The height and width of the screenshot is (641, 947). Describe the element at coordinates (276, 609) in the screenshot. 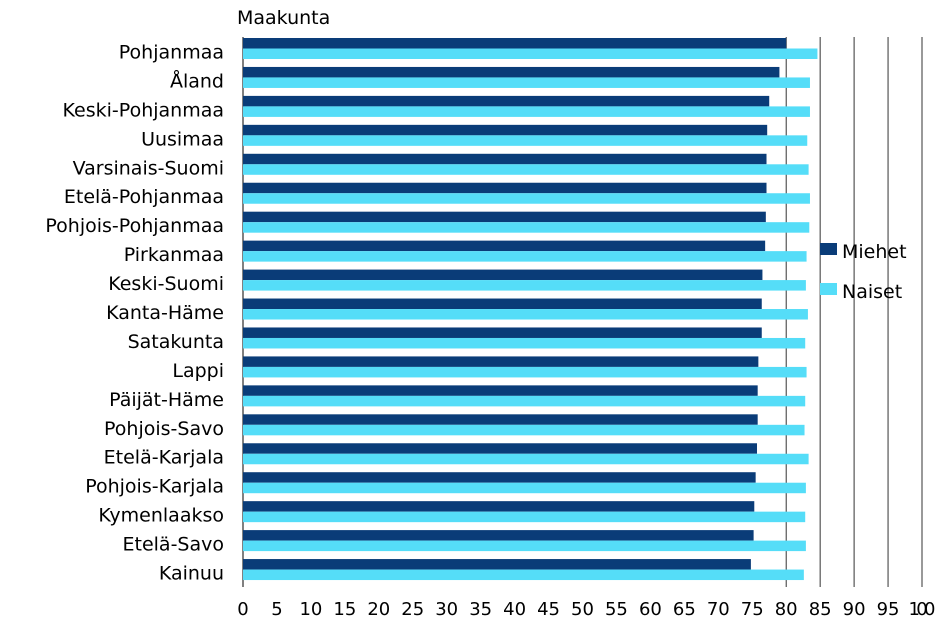

I see `x-tick-5: 5` at that location.